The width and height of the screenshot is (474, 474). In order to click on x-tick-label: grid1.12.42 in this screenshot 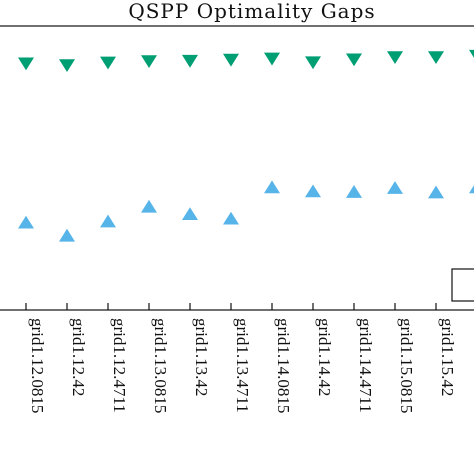, I will do `click(78, 357)`.